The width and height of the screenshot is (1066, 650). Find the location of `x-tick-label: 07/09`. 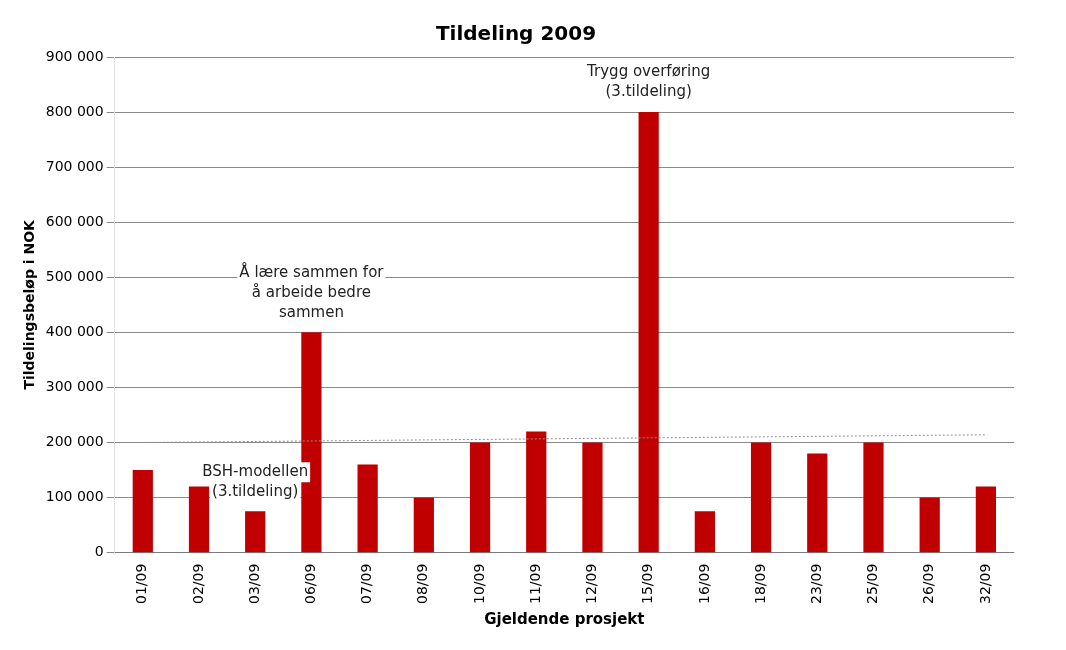

x-tick-label: 07/09 is located at coordinates (366, 584).